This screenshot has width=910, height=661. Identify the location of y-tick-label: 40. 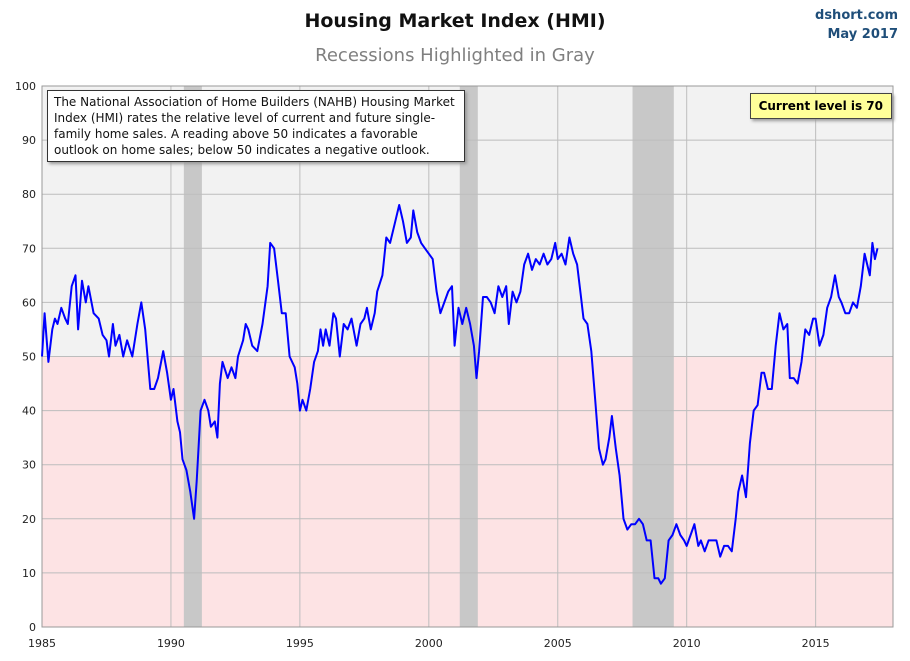
(29, 411).